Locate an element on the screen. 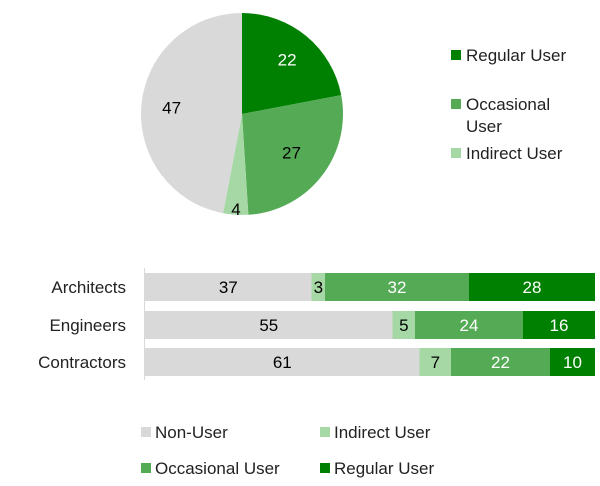 Image resolution: width=600 pixels, height=486 pixels. pie-legend-label: User is located at coordinates (484, 126).